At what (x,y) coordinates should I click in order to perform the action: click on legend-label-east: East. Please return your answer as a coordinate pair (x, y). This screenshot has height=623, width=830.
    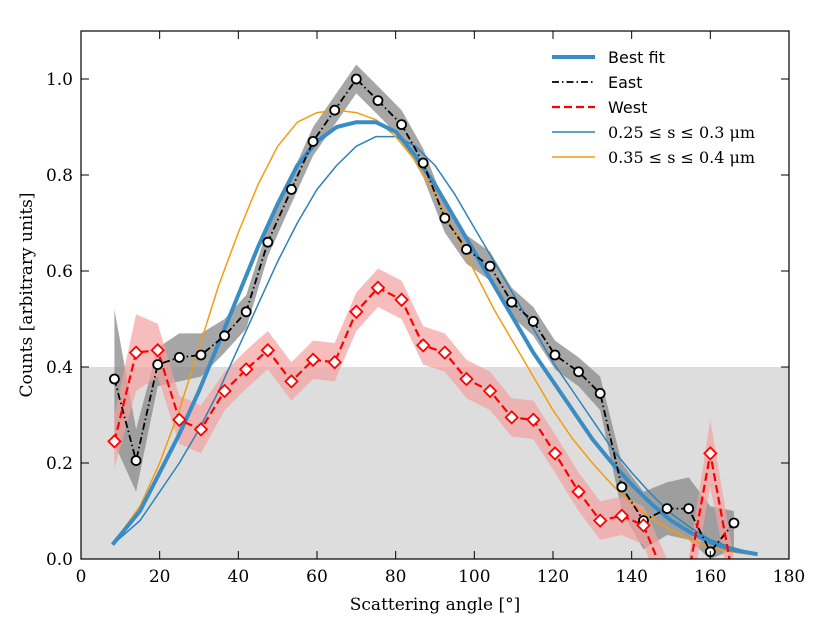
    Looking at the image, I should click on (625, 82).